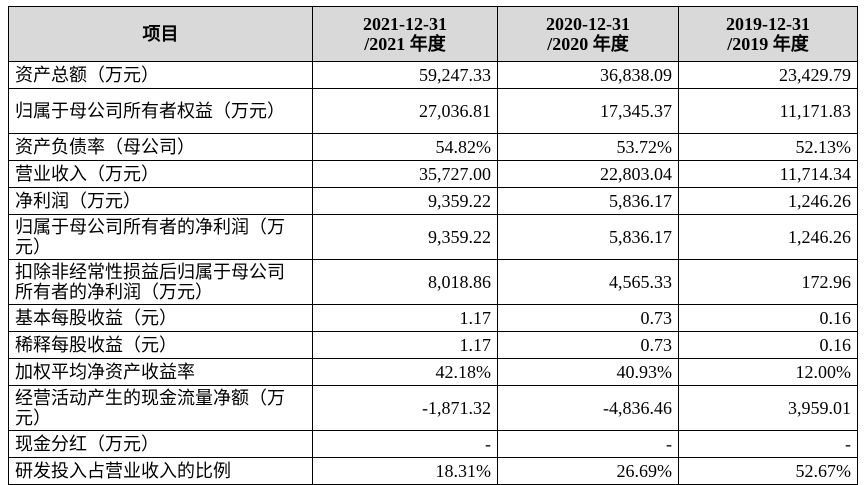 This screenshot has height=485, width=865. I want to click on table-row: 研发投入占营业收入的比例 18.31% 26.69% 52.67%, so click(433, 471).